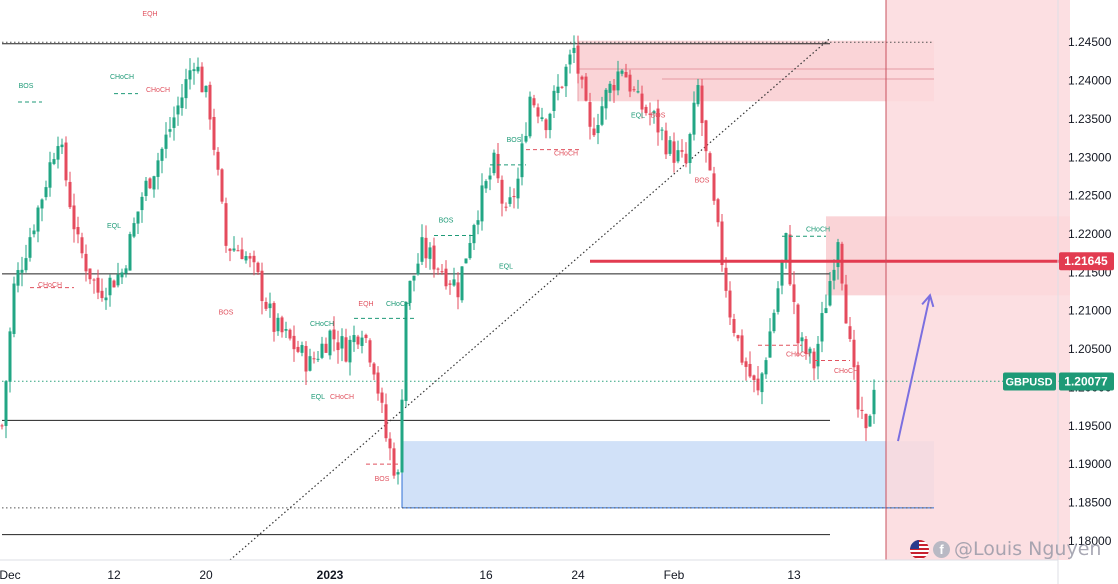  I want to click on price-tick-1.23000: 1.23000, so click(1090, 157).